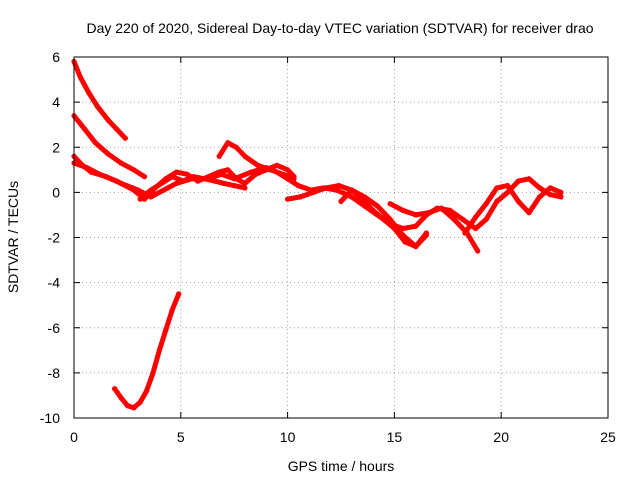 The image size is (640, 480). I want to click on y-tick-label: 2, so click(56, 147).